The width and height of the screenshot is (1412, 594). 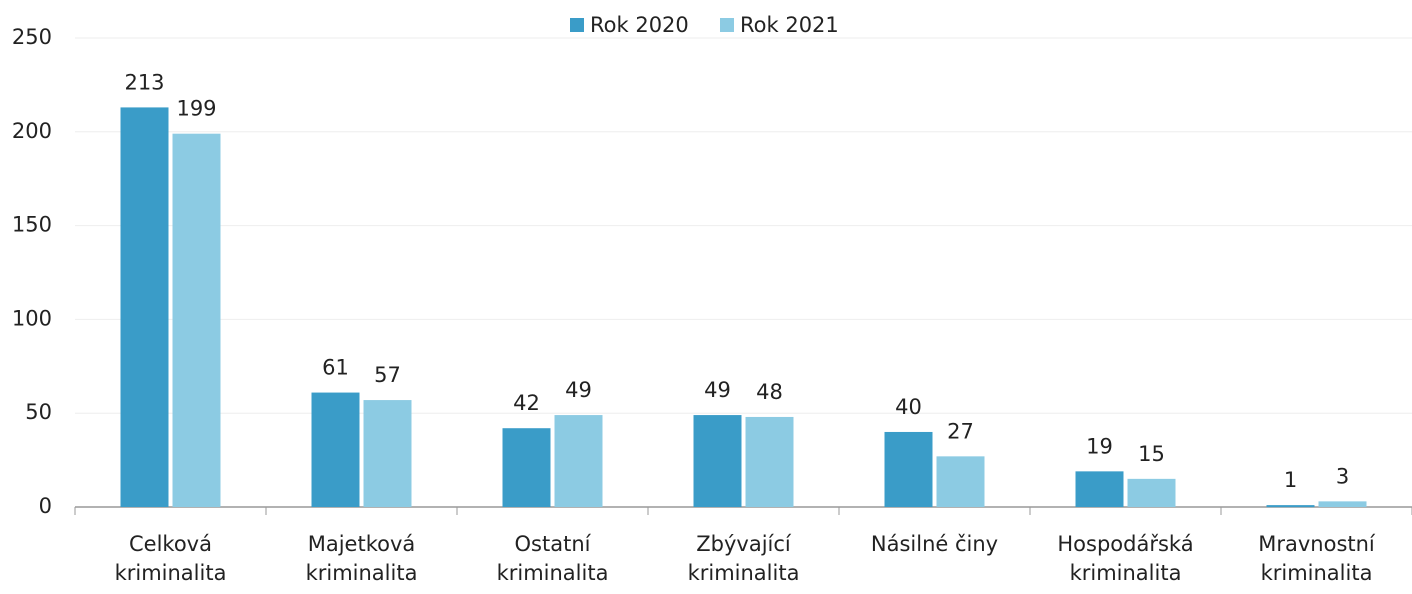 What do you see at coordinates (743, 558) in the screenshot?
I see `x-tick-label: Zbývající kriminalita` at bounding box center [743, 558].